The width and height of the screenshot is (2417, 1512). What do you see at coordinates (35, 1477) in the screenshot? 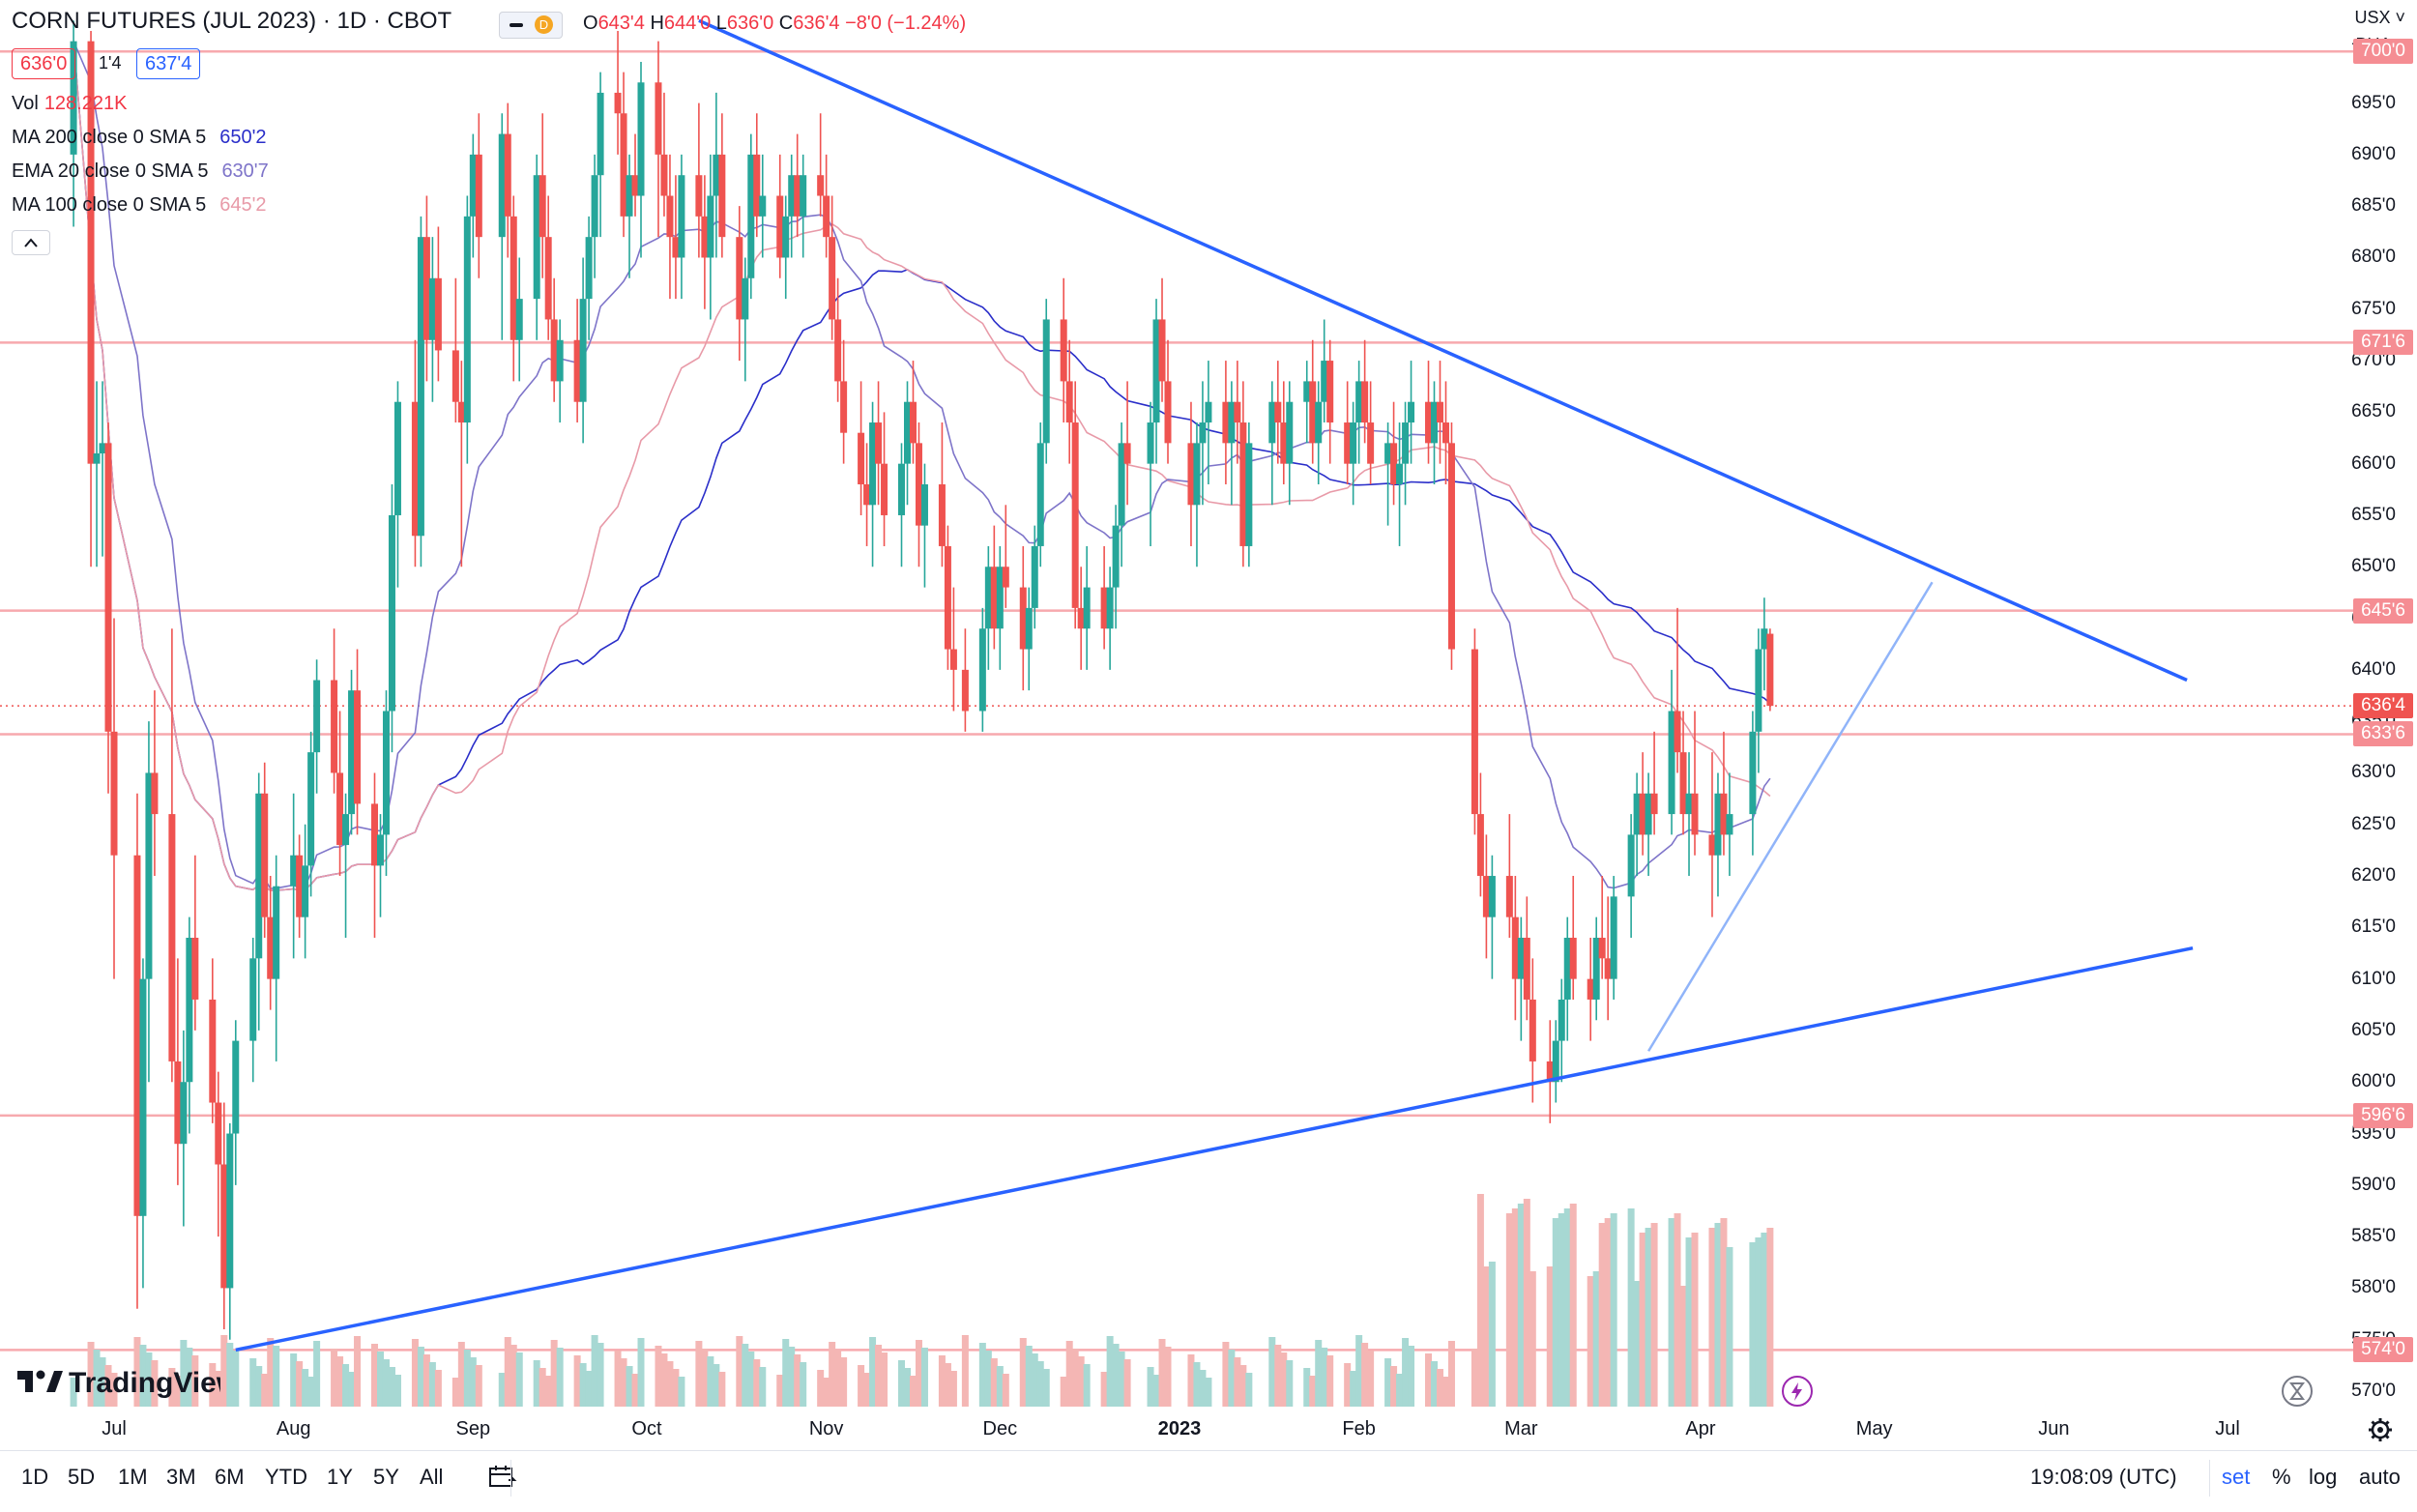
I see `range-button-1d: 1D` at bounding box center [35, 1477].